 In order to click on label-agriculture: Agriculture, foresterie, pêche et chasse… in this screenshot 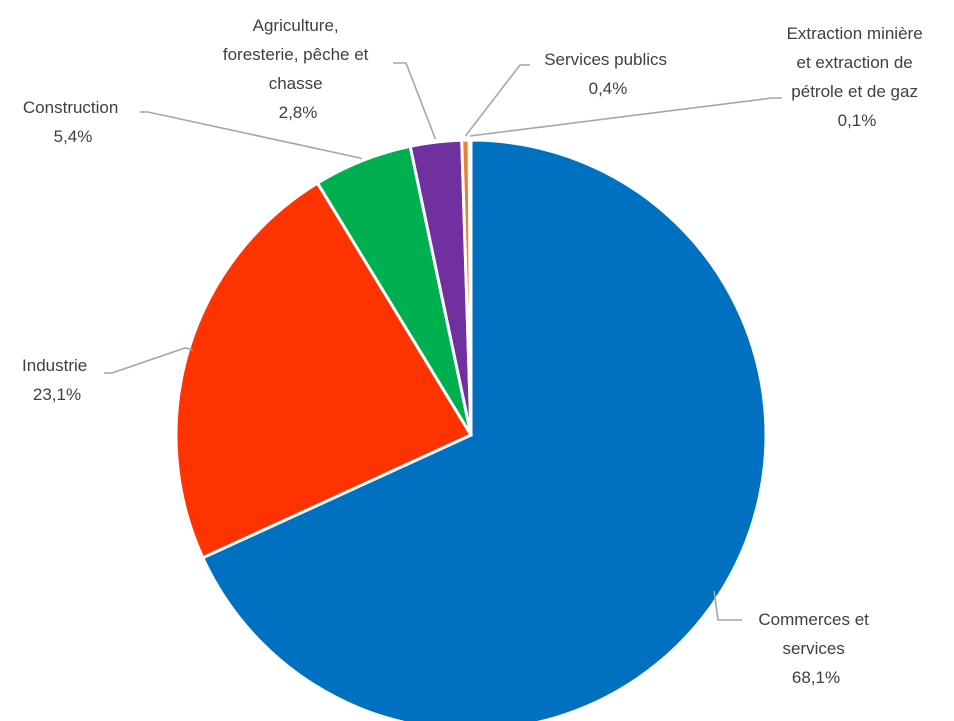, I will do `click(298, 69)`.